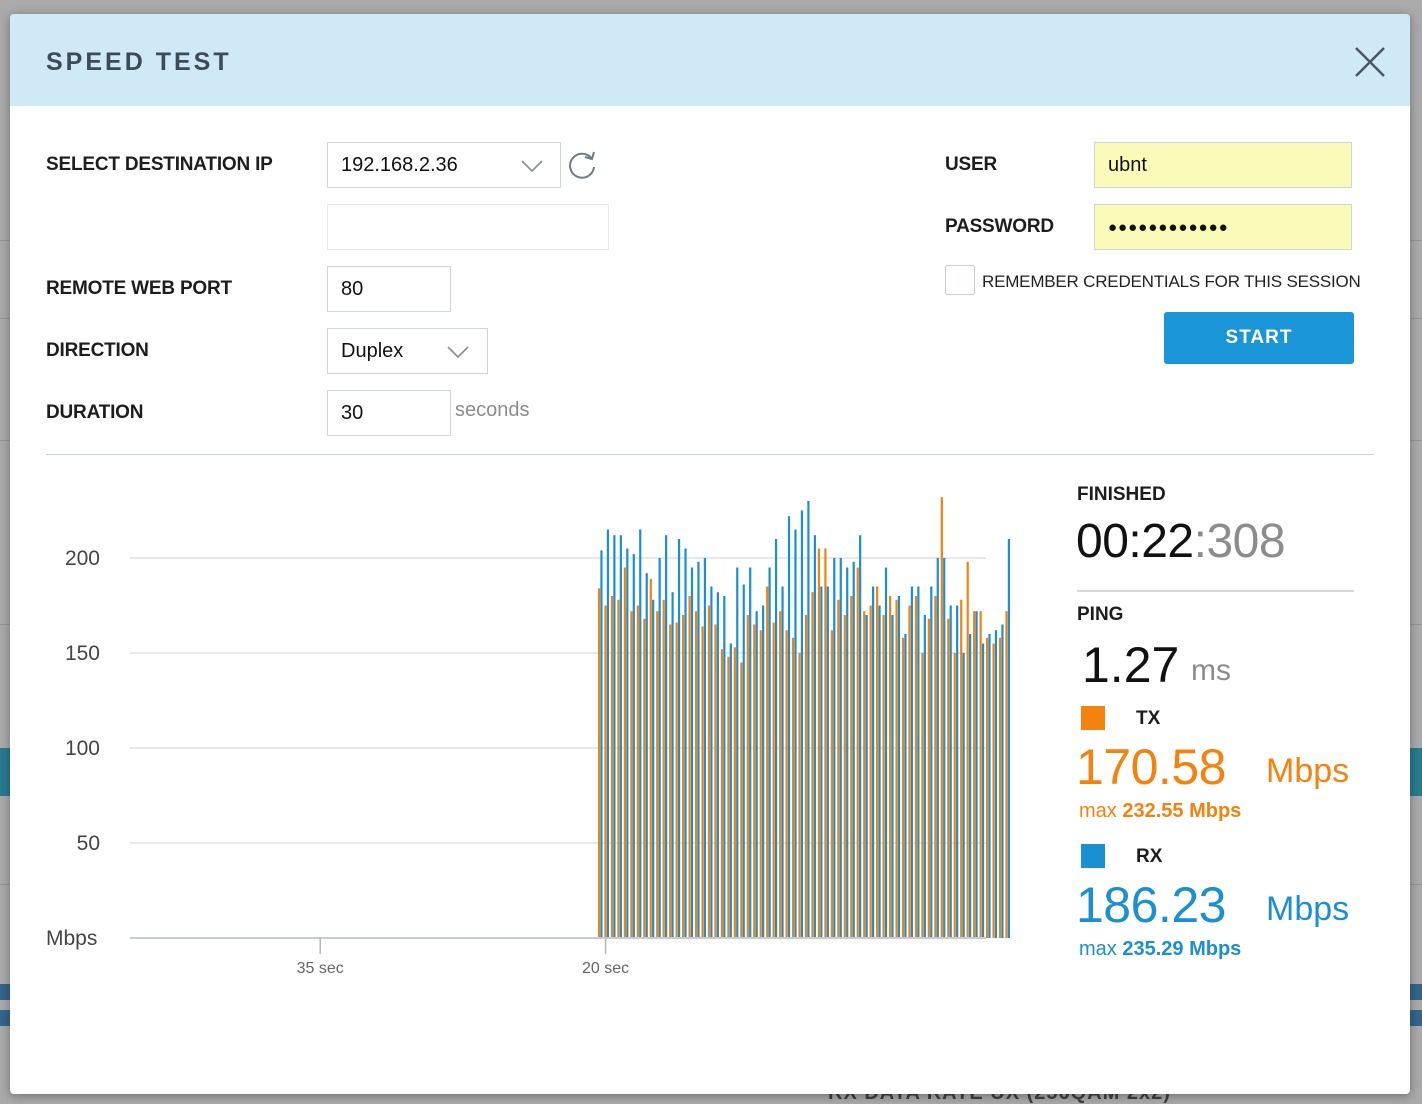 Image resolution: width=1422 pixels, height=1104 pixels. Describe the element at coordinates (1121, 494) in the screenshot. I see `finished-label: FINISHED` at that location.